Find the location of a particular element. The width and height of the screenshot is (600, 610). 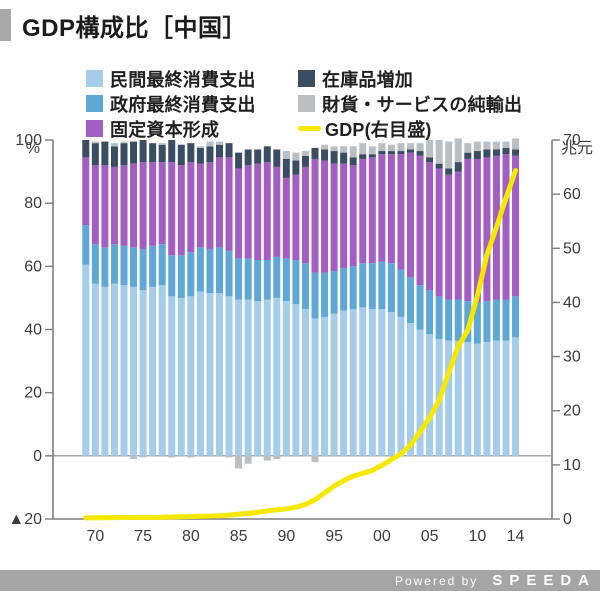

bar-2005 is located at coordinates (430, 298).